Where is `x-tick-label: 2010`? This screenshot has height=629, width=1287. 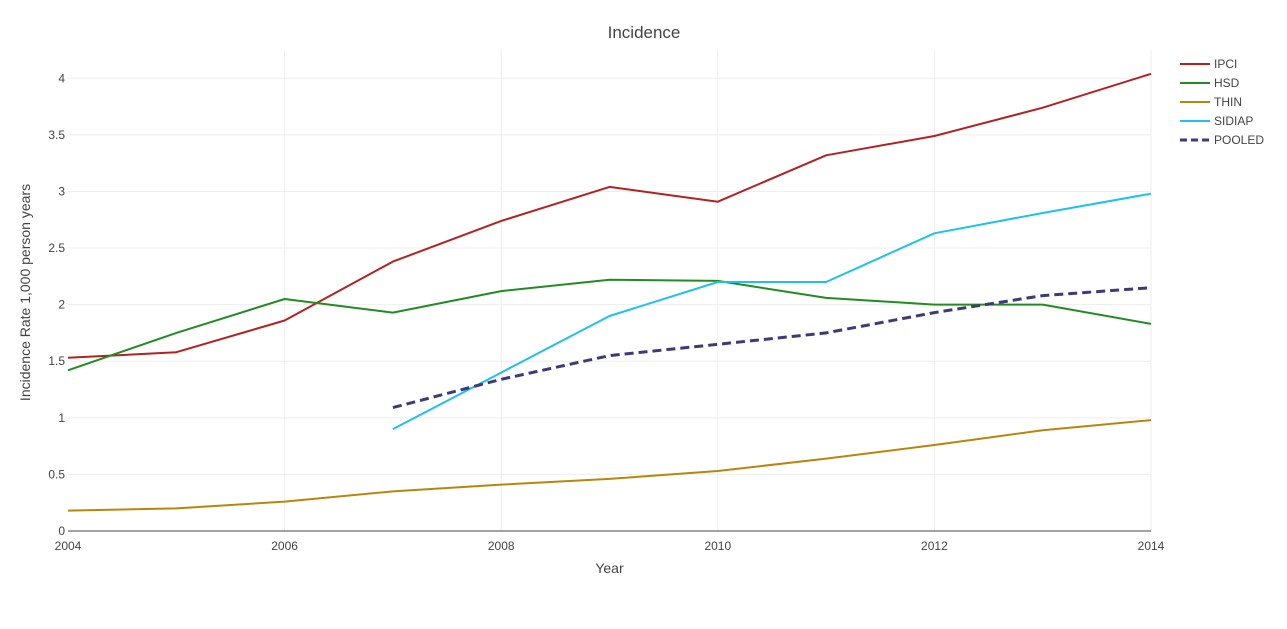
x-tick-label: 2010 is located at coordinates (717, 546).